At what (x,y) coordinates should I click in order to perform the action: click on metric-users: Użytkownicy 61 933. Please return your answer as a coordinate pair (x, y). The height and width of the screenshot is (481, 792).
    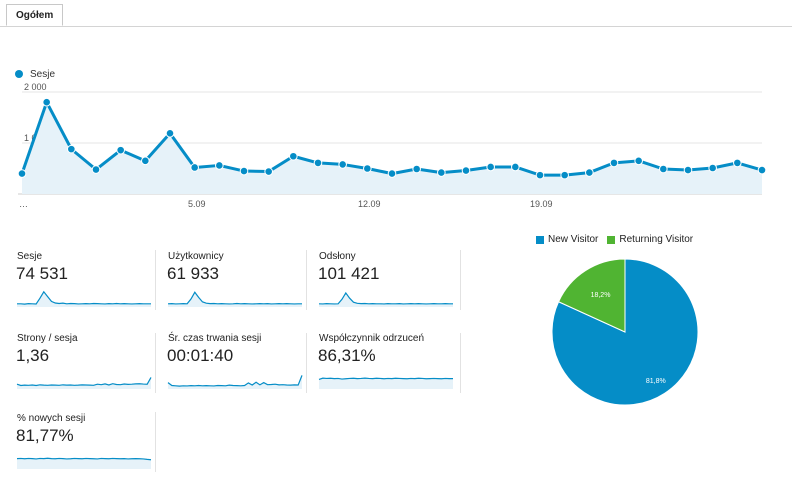
    Looking at the image, I should click on (235, 285).